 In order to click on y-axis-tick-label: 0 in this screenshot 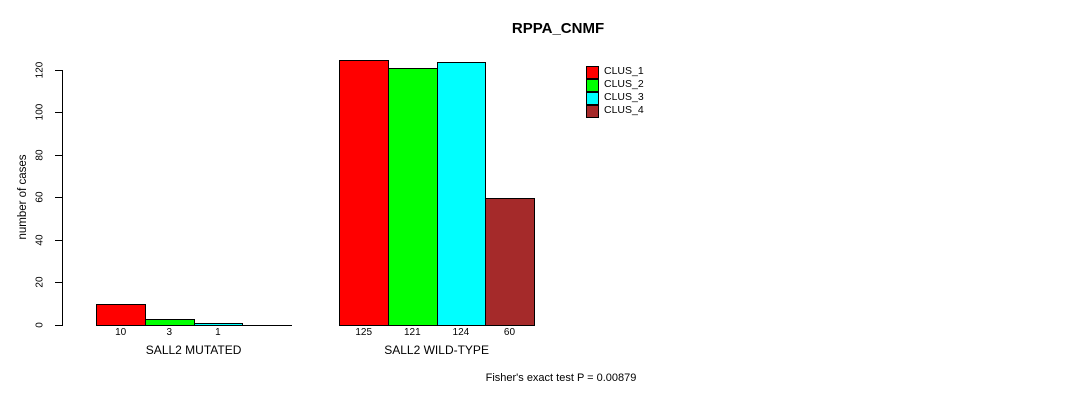, I will do `click(40, 324)`.